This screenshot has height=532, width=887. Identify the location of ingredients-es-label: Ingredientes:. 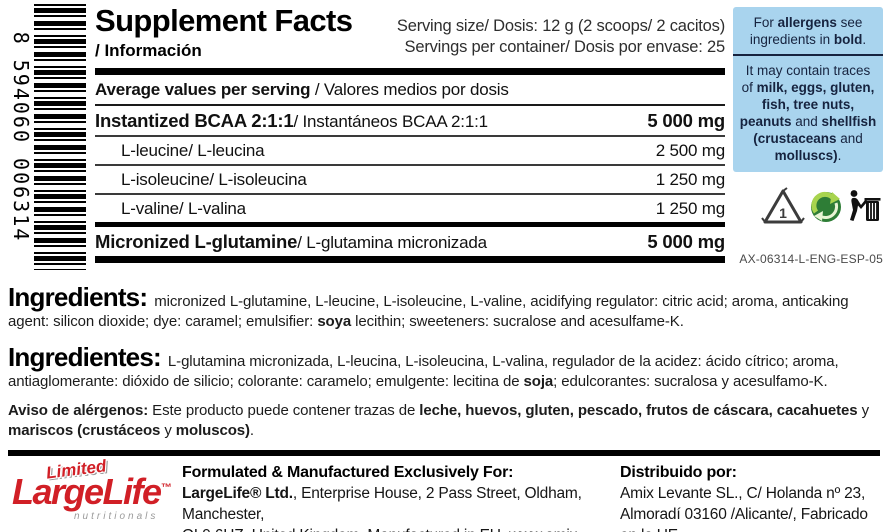
(85, 357).